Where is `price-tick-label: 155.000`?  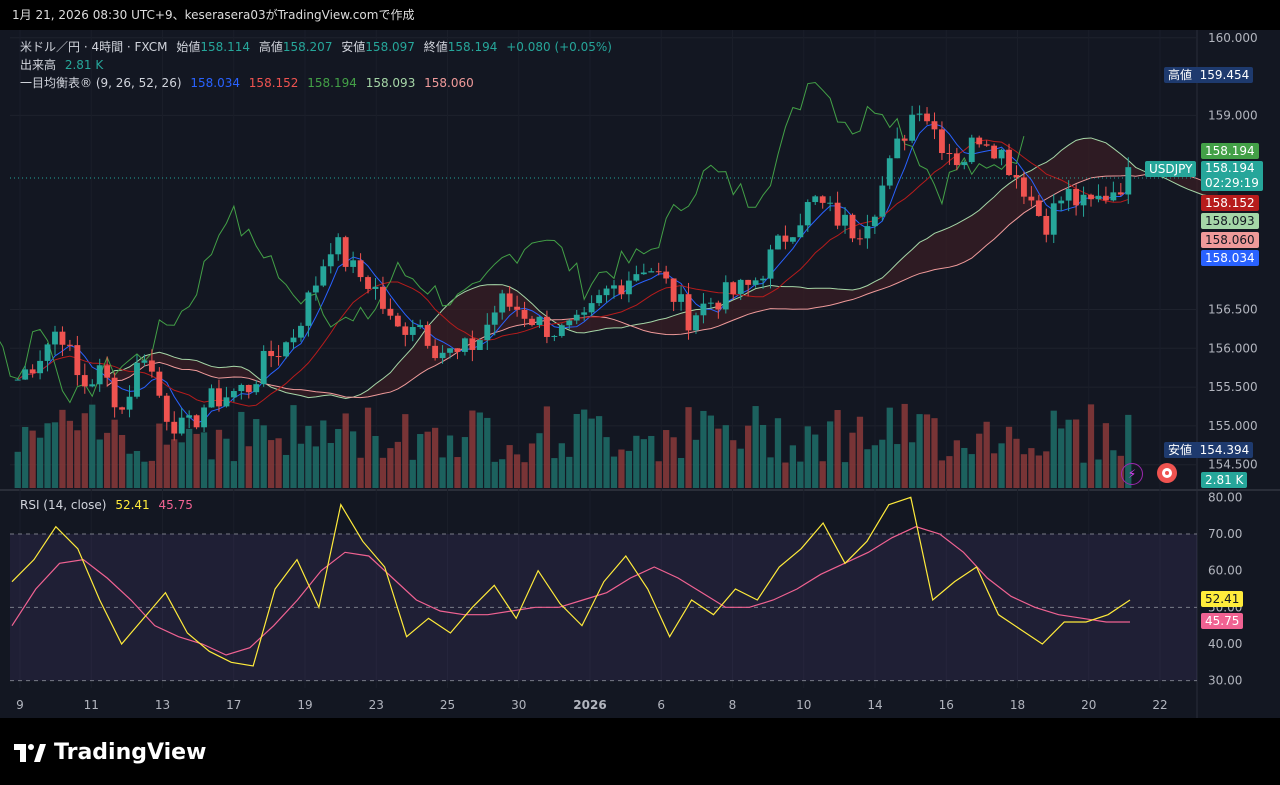
price-tick-label: 155.000 is located at coordinates (1233, 426).